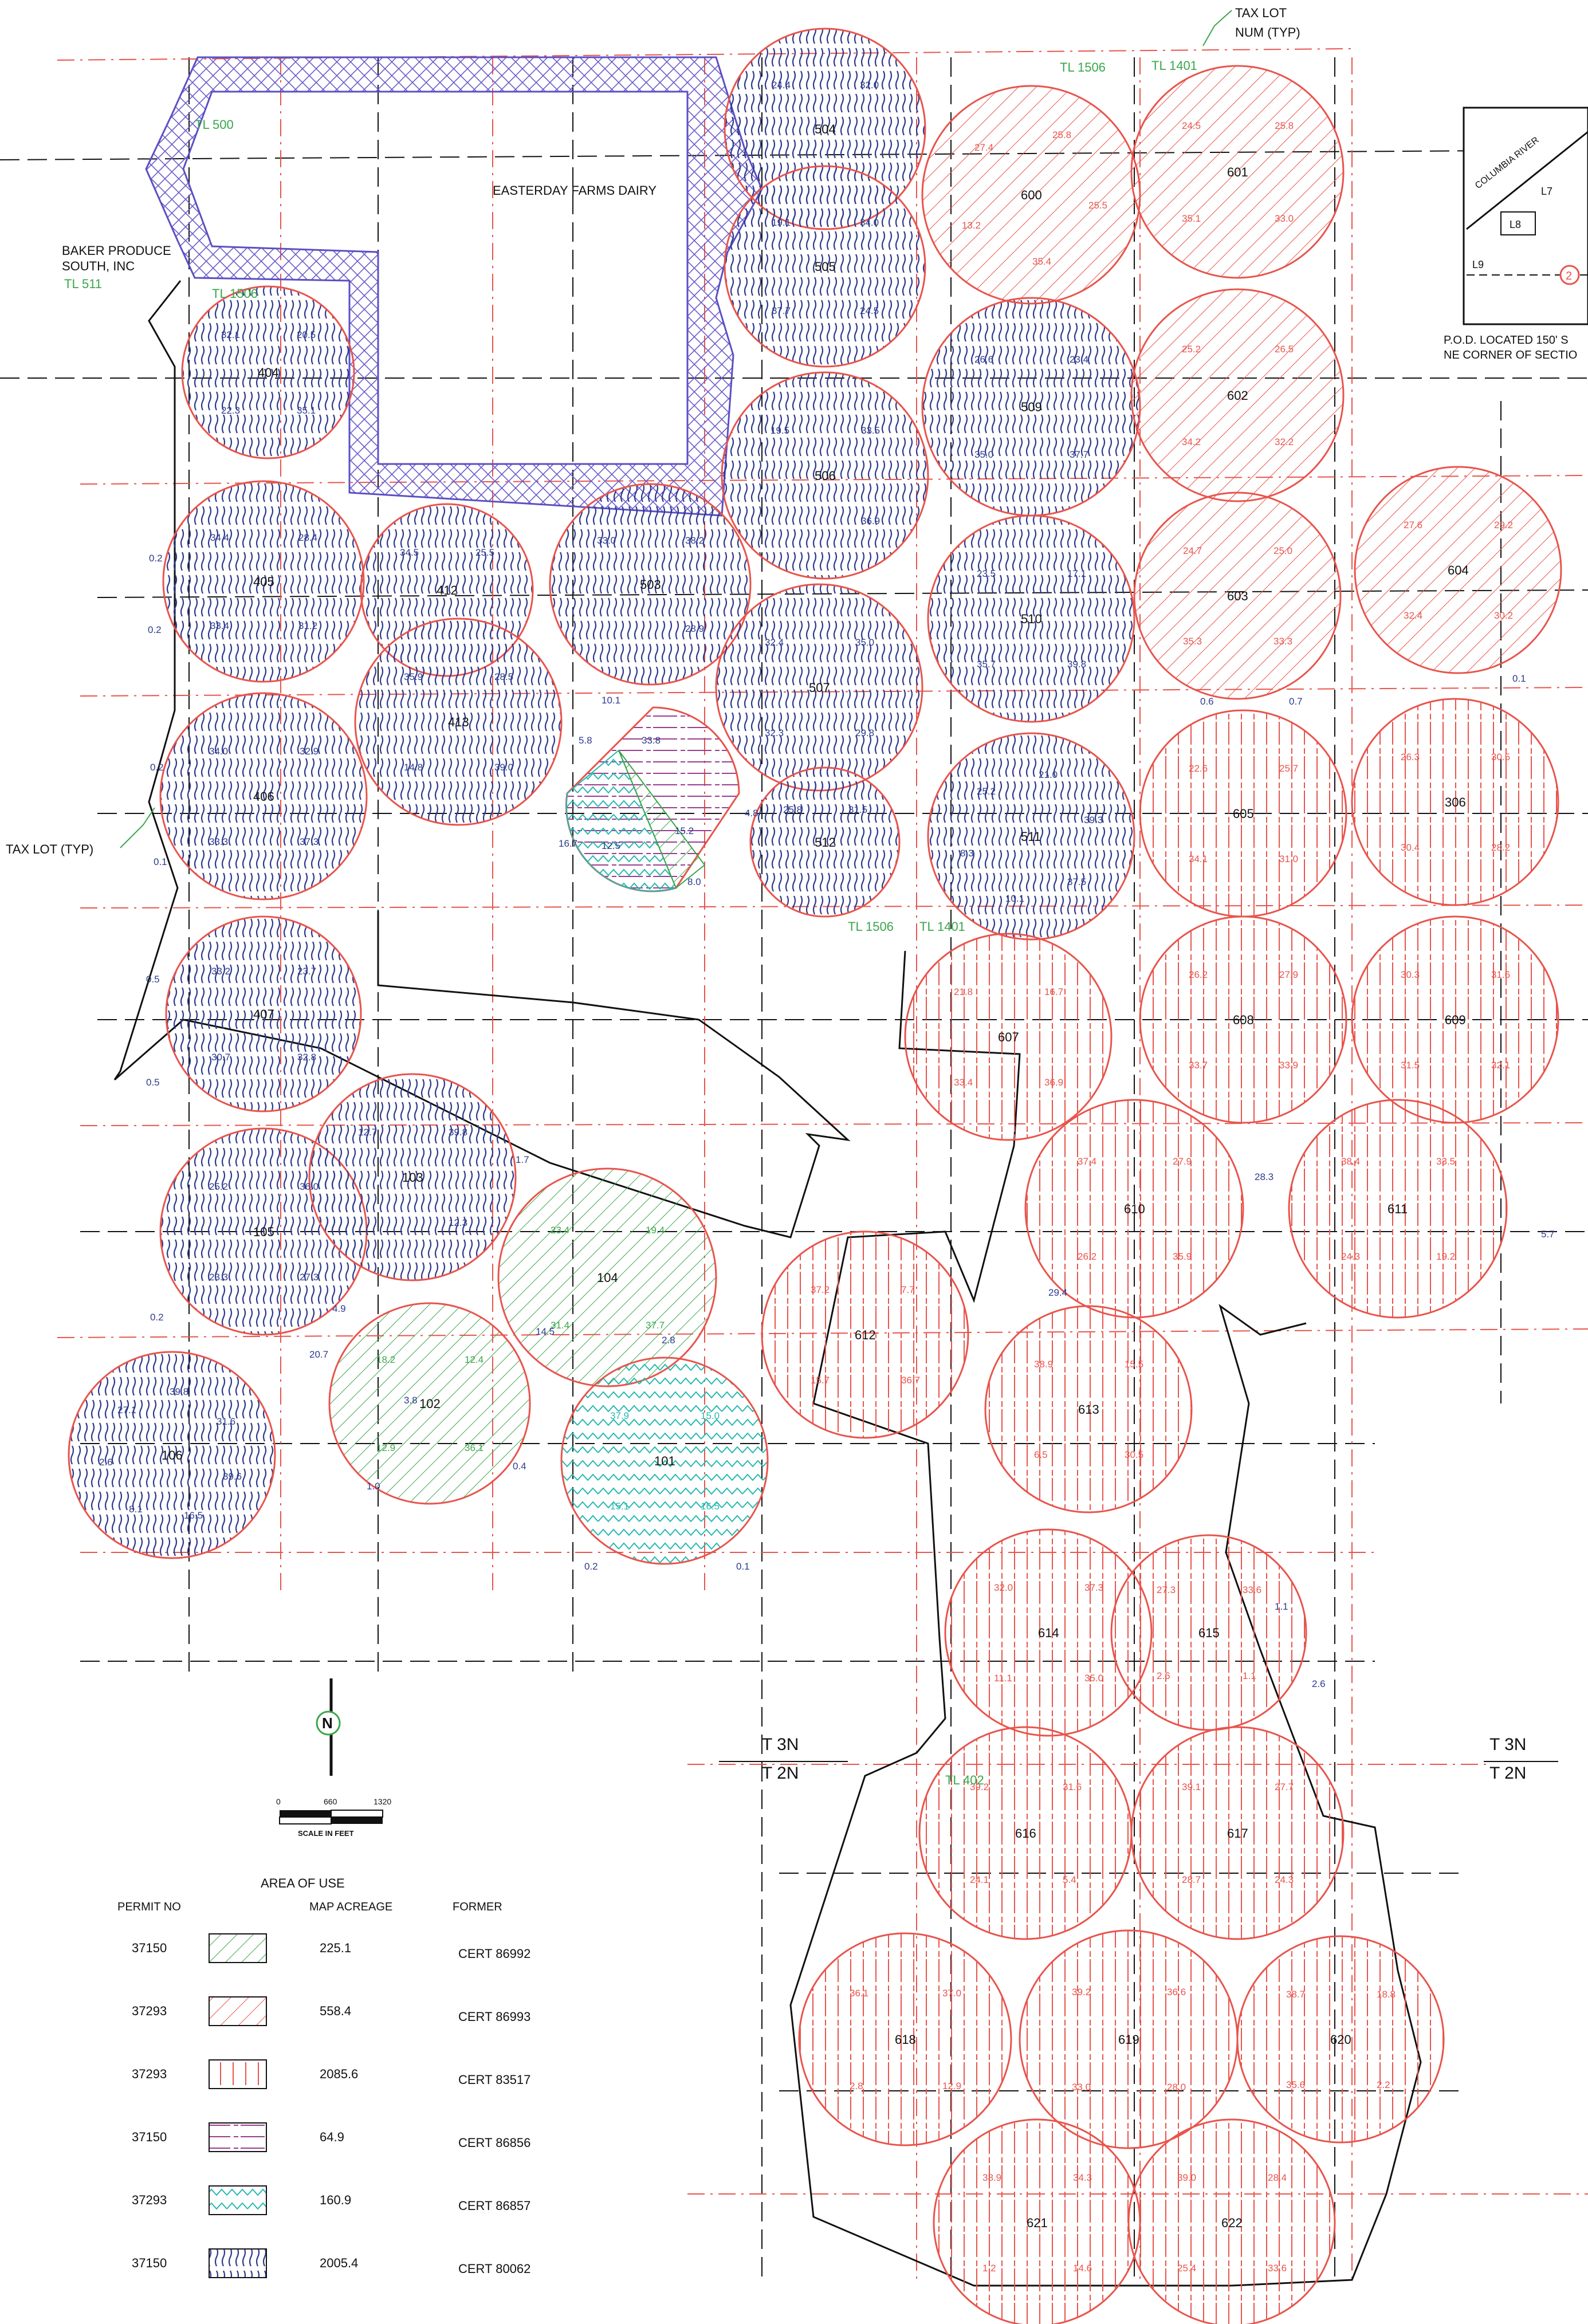 The width and height of the screenshot is (1588, 2324). What do you see at coordinates (1081, 1992) in the screenshot?
I see `field-619-acreage: 39.2` at bounding box center [1081, 1992].